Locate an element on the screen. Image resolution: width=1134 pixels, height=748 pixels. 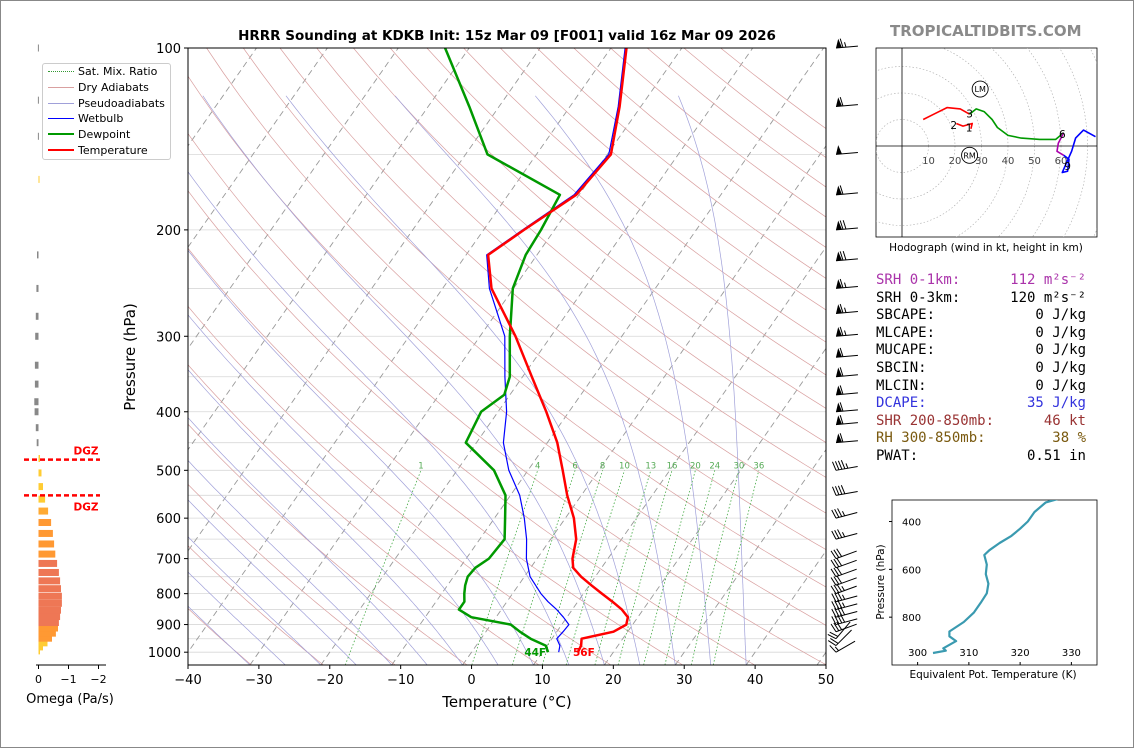
temperature-profile is located at coordinates (558, 350).